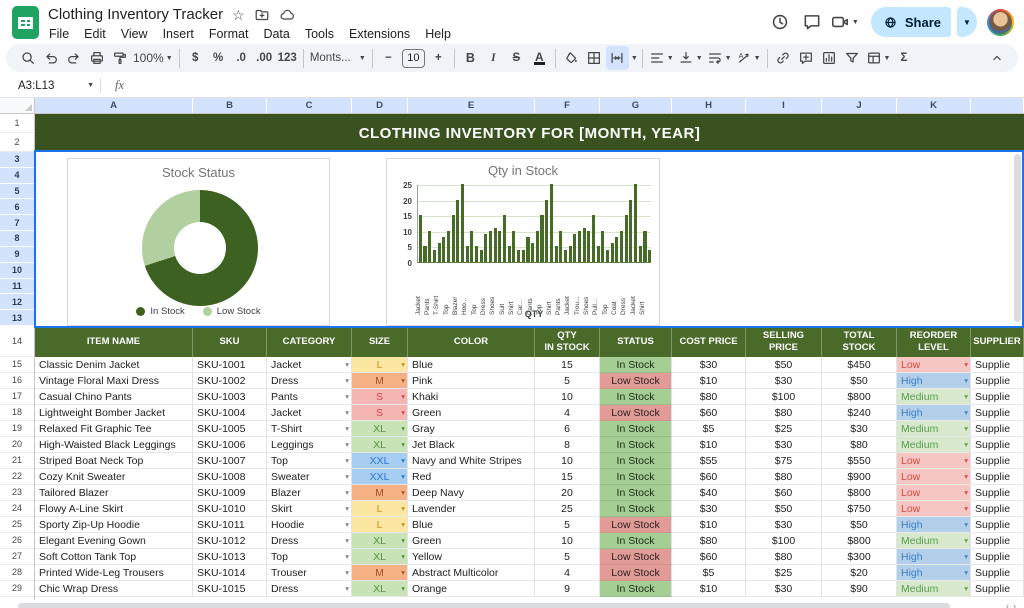 The width and height of the screenshot is (1024, 608). I want to click on cell-category: Skirt ▾, so click(309, 509).